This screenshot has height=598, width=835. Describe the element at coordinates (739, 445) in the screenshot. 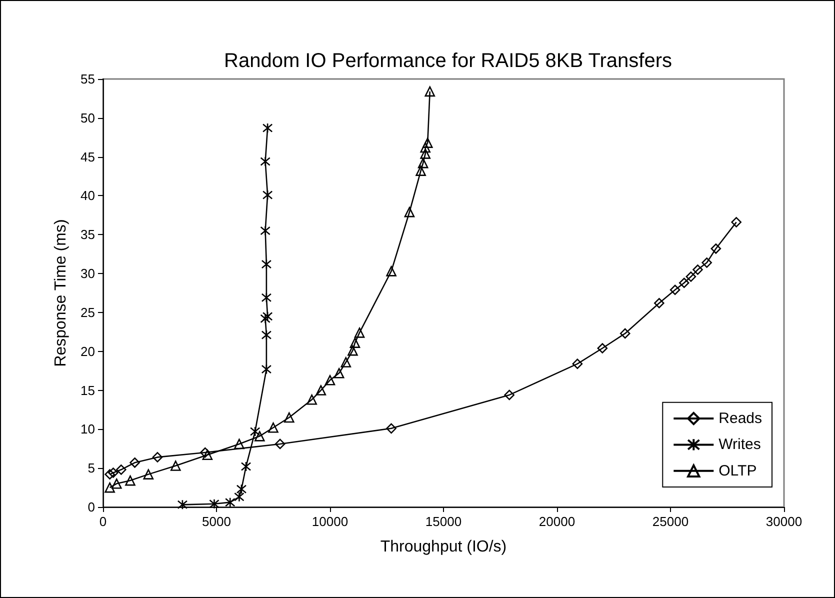

I see `legend-label: Writes` at that location.